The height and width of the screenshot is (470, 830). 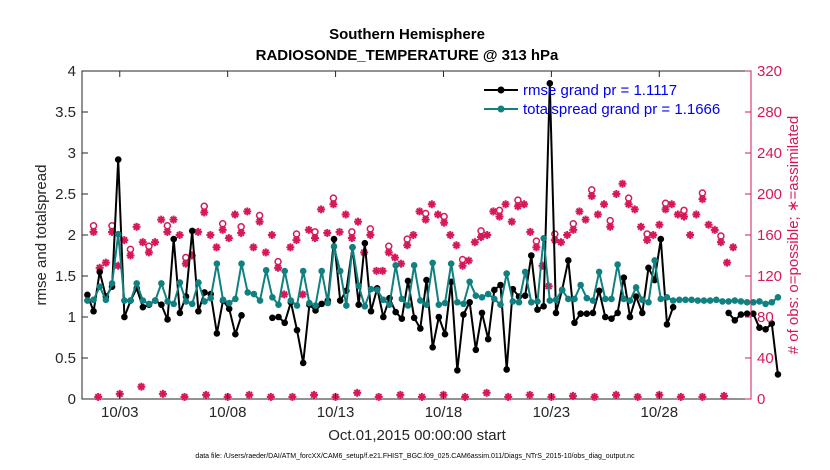 I want to click on legend-rmse-label: rmse grand pr = 1.1117, so click(x=600, y=90).